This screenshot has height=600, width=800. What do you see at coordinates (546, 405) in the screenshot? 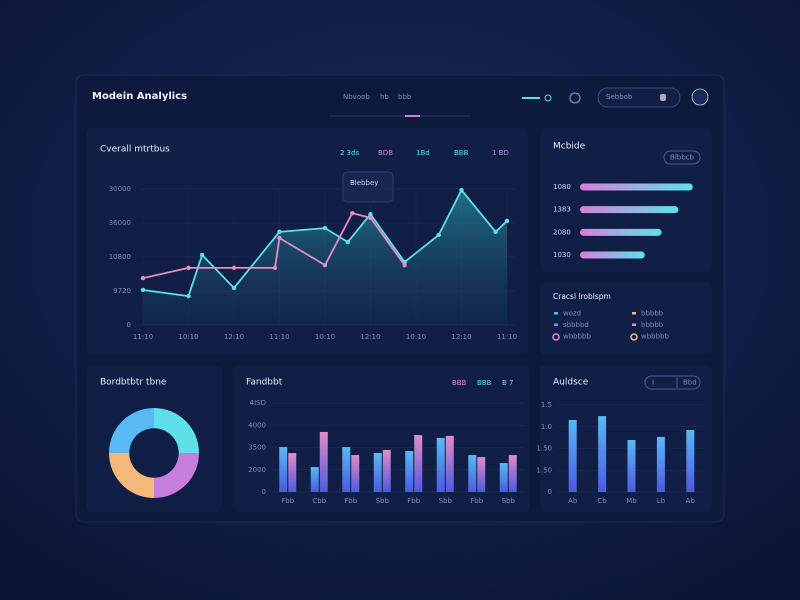
I see `y-tick-label: 1.5` at bounding box center [546, 405].